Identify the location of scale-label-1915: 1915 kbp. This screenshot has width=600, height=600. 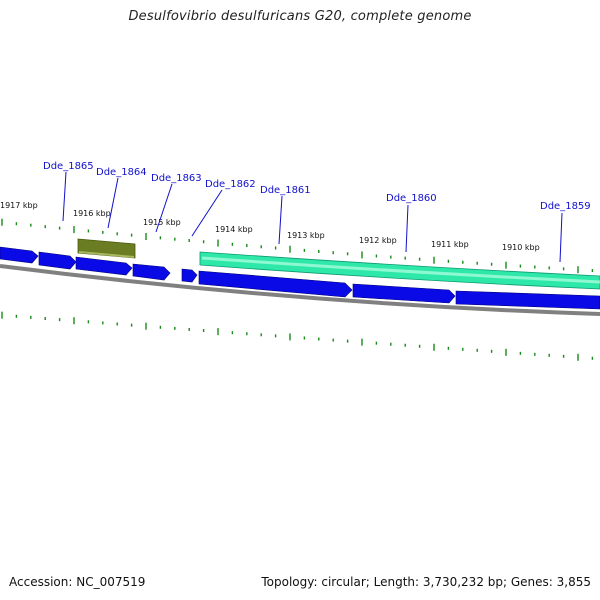
(162, 222).